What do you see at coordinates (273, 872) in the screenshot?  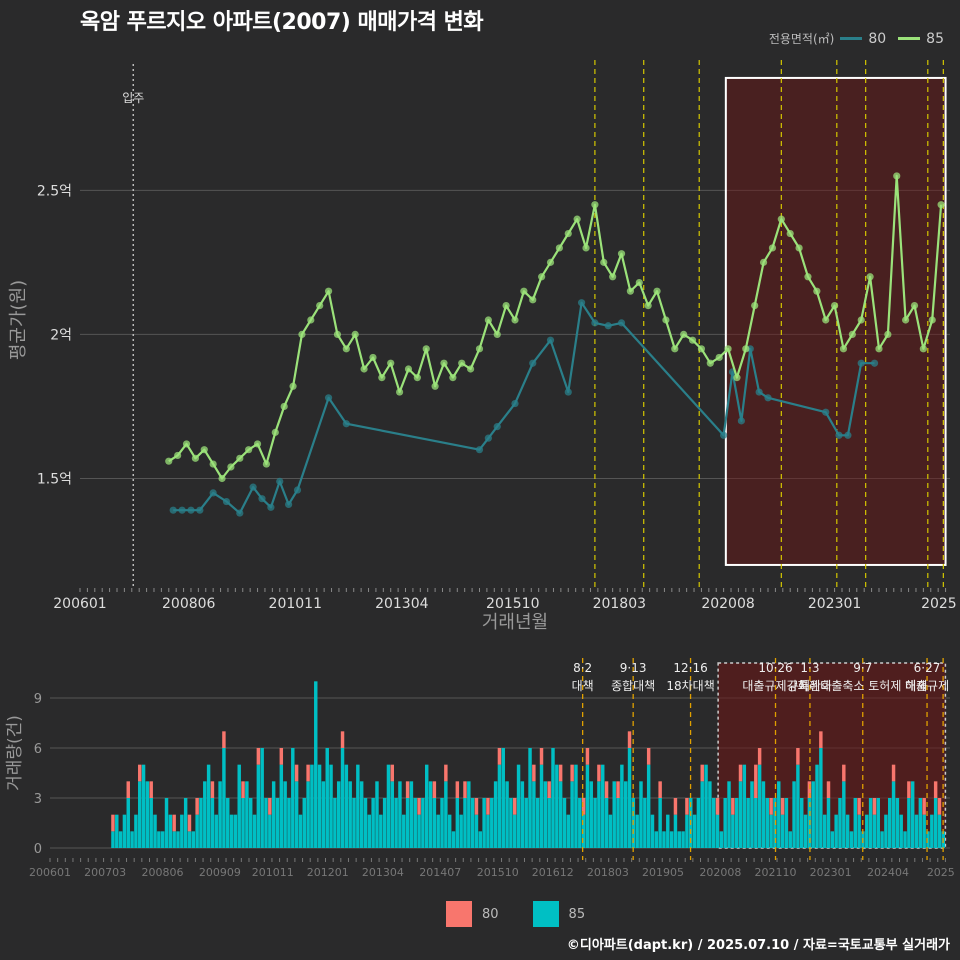 I see `x-tick-label: 201011` at bounding box center [273, 872].